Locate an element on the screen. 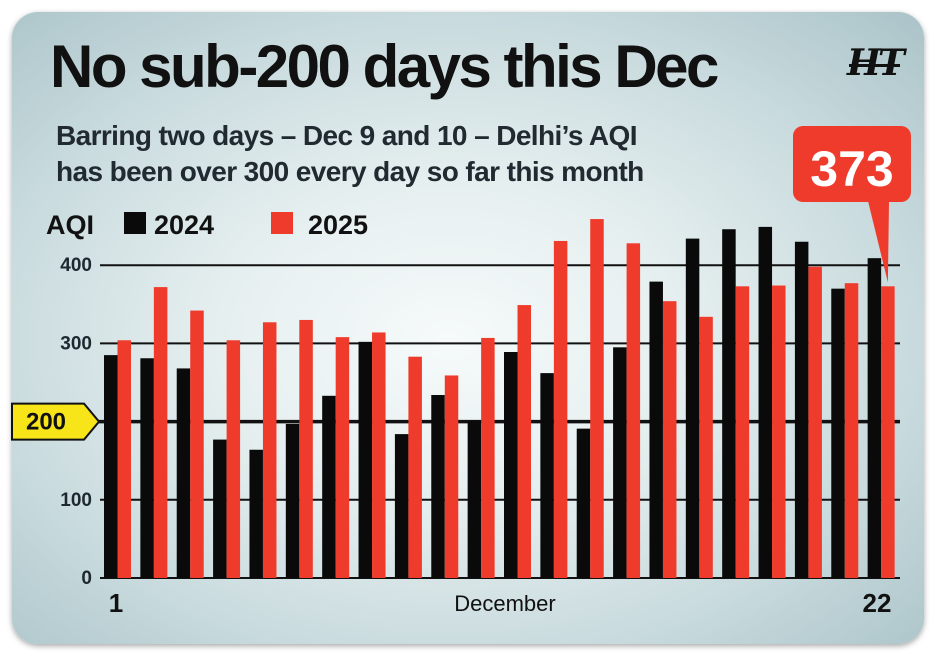 The height and width of the screenshot is (662, 946). legend-swatch-2025 is located at coordinates (282, 223).